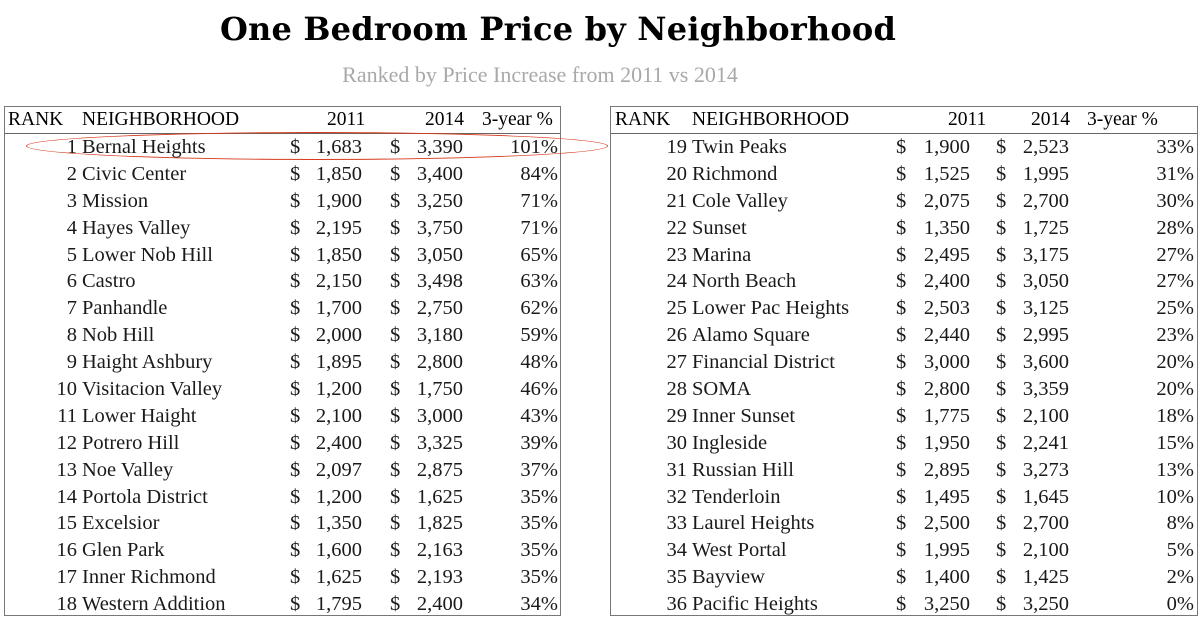 This screenshot has width=1200, height=620. What do you see at coordinates (426, 281) in the screenshot?
I see `price-2014-cell: $3,498` at bounding box center [426, 281].